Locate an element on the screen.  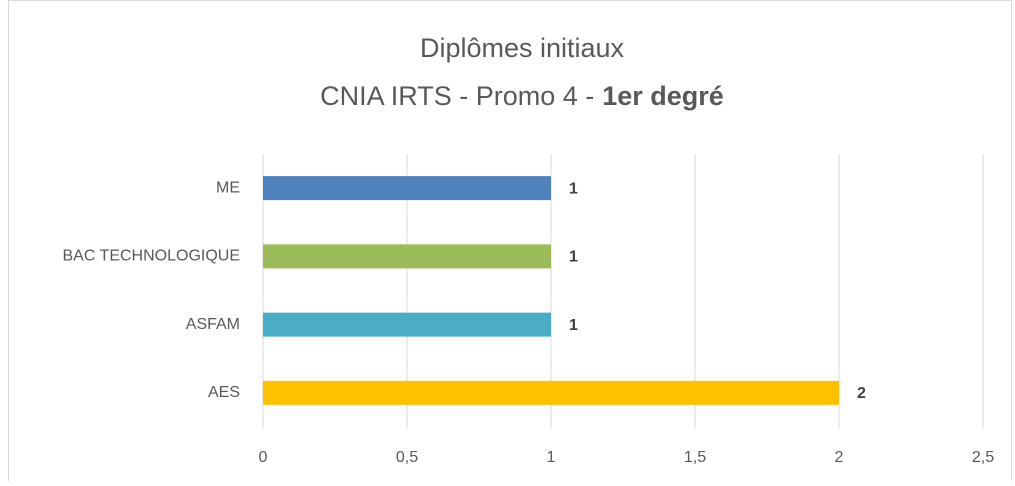
chart-subtitle: CNIA IRTS - Promo 4 - 1er degré is located at coordinates (522, 96).